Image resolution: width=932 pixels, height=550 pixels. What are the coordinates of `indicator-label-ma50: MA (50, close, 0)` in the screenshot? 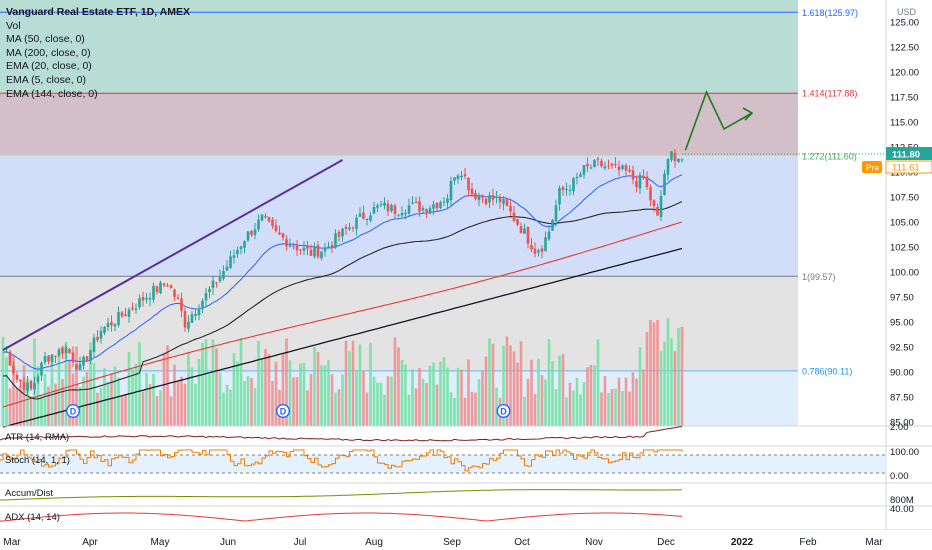 It's located at (45, 39).